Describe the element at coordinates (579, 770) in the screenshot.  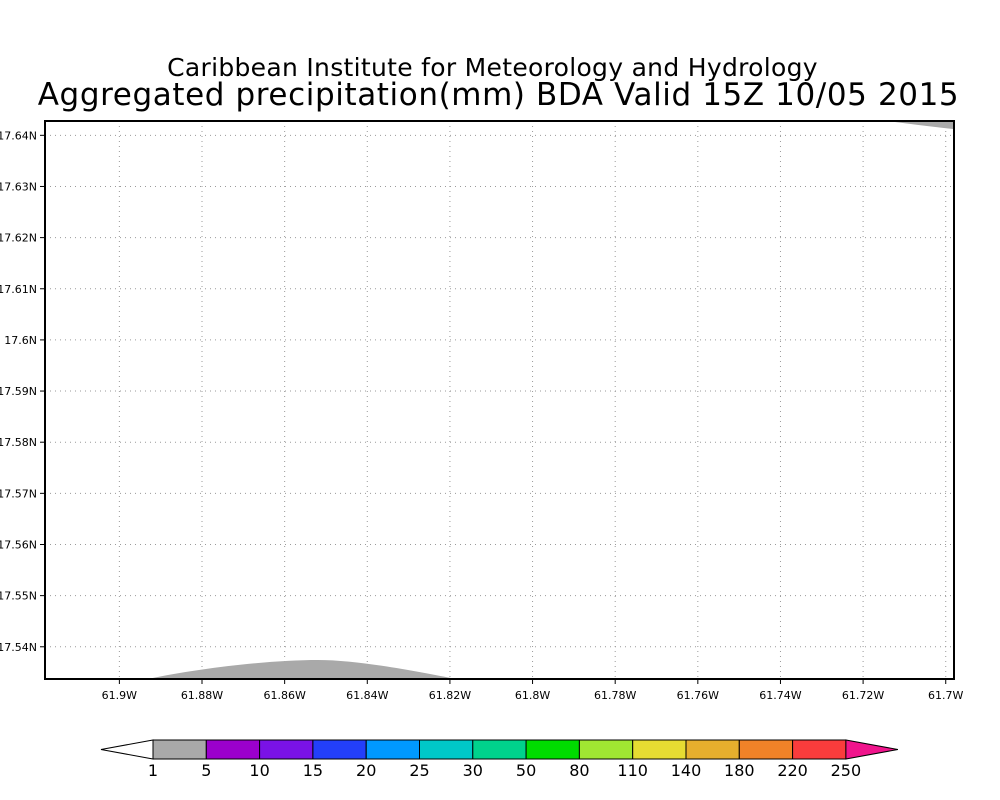
I see `colorbar-label: 80` at that location.